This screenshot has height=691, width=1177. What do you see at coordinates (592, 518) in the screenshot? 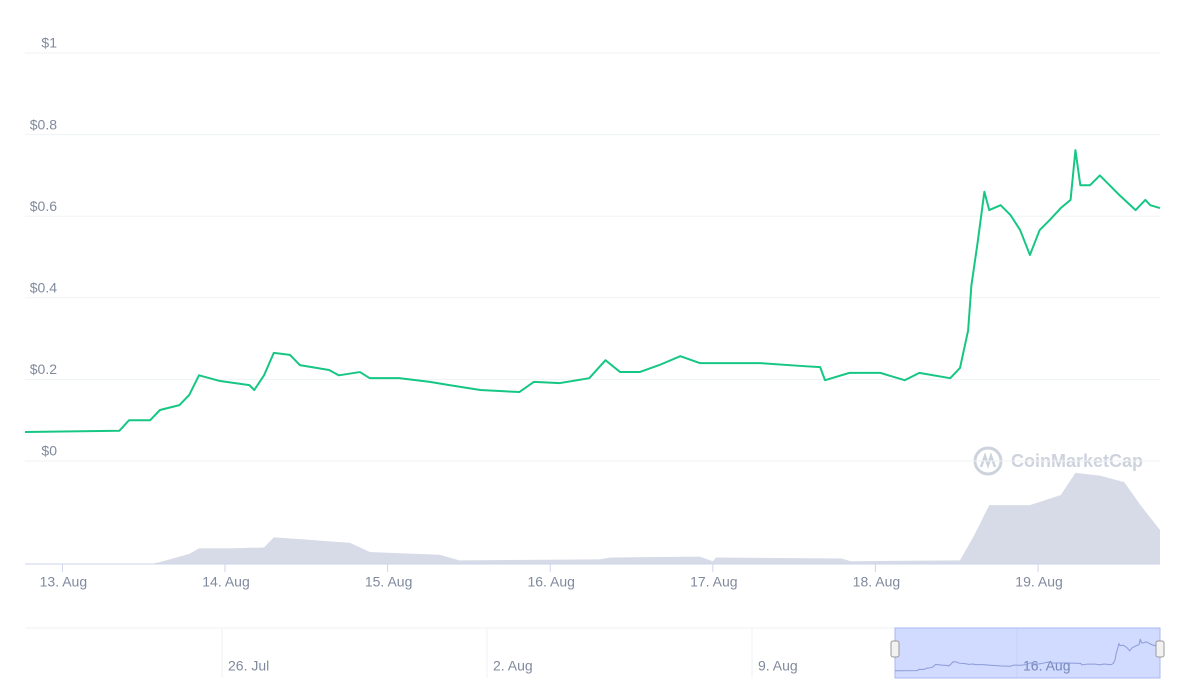
I see `volume-area` at bounding box center [592, 518].